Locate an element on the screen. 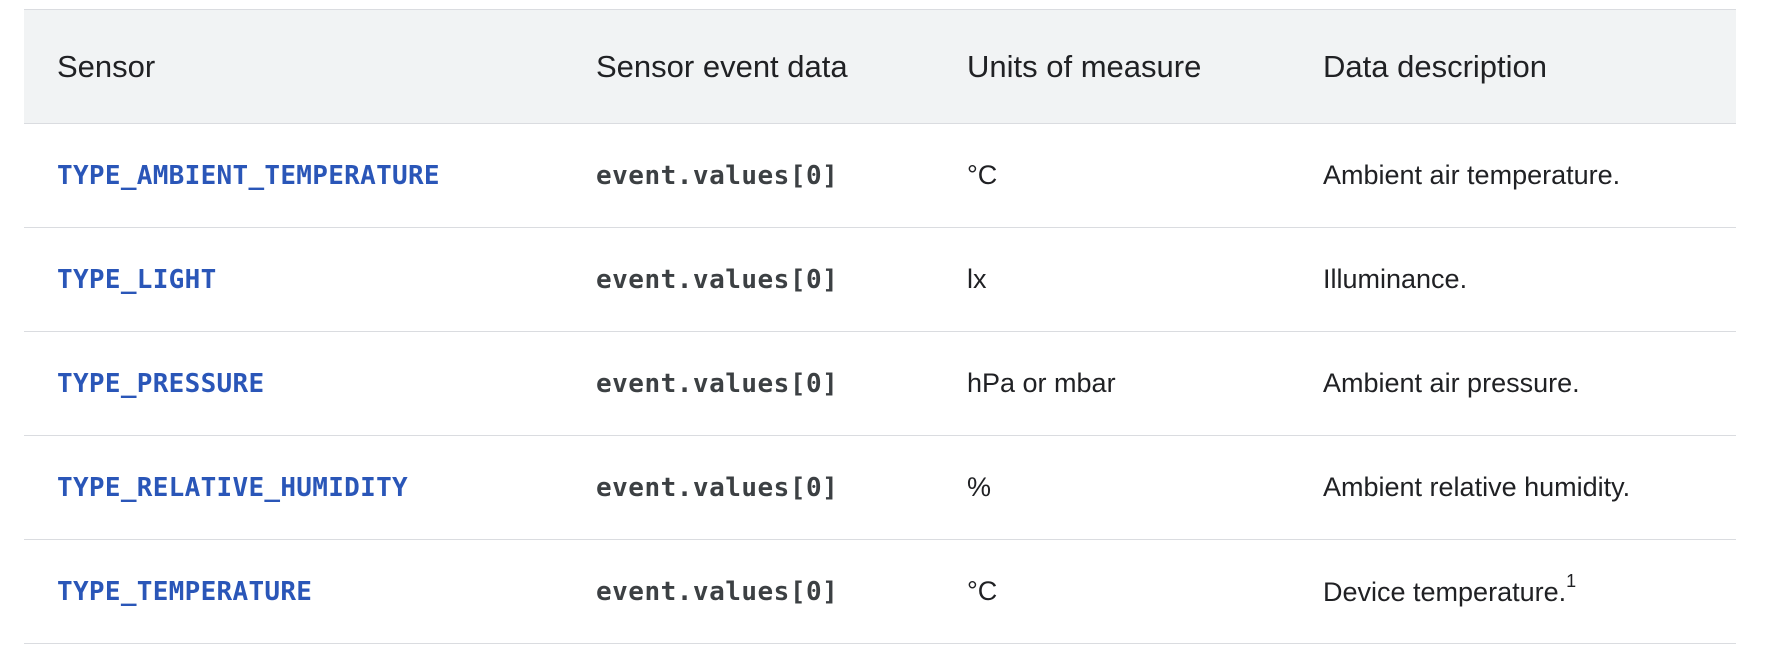 The height and width of the screenshot is (652, 1766). description-cell: Ambient air pressure. is located at coordinates (1513, 384).